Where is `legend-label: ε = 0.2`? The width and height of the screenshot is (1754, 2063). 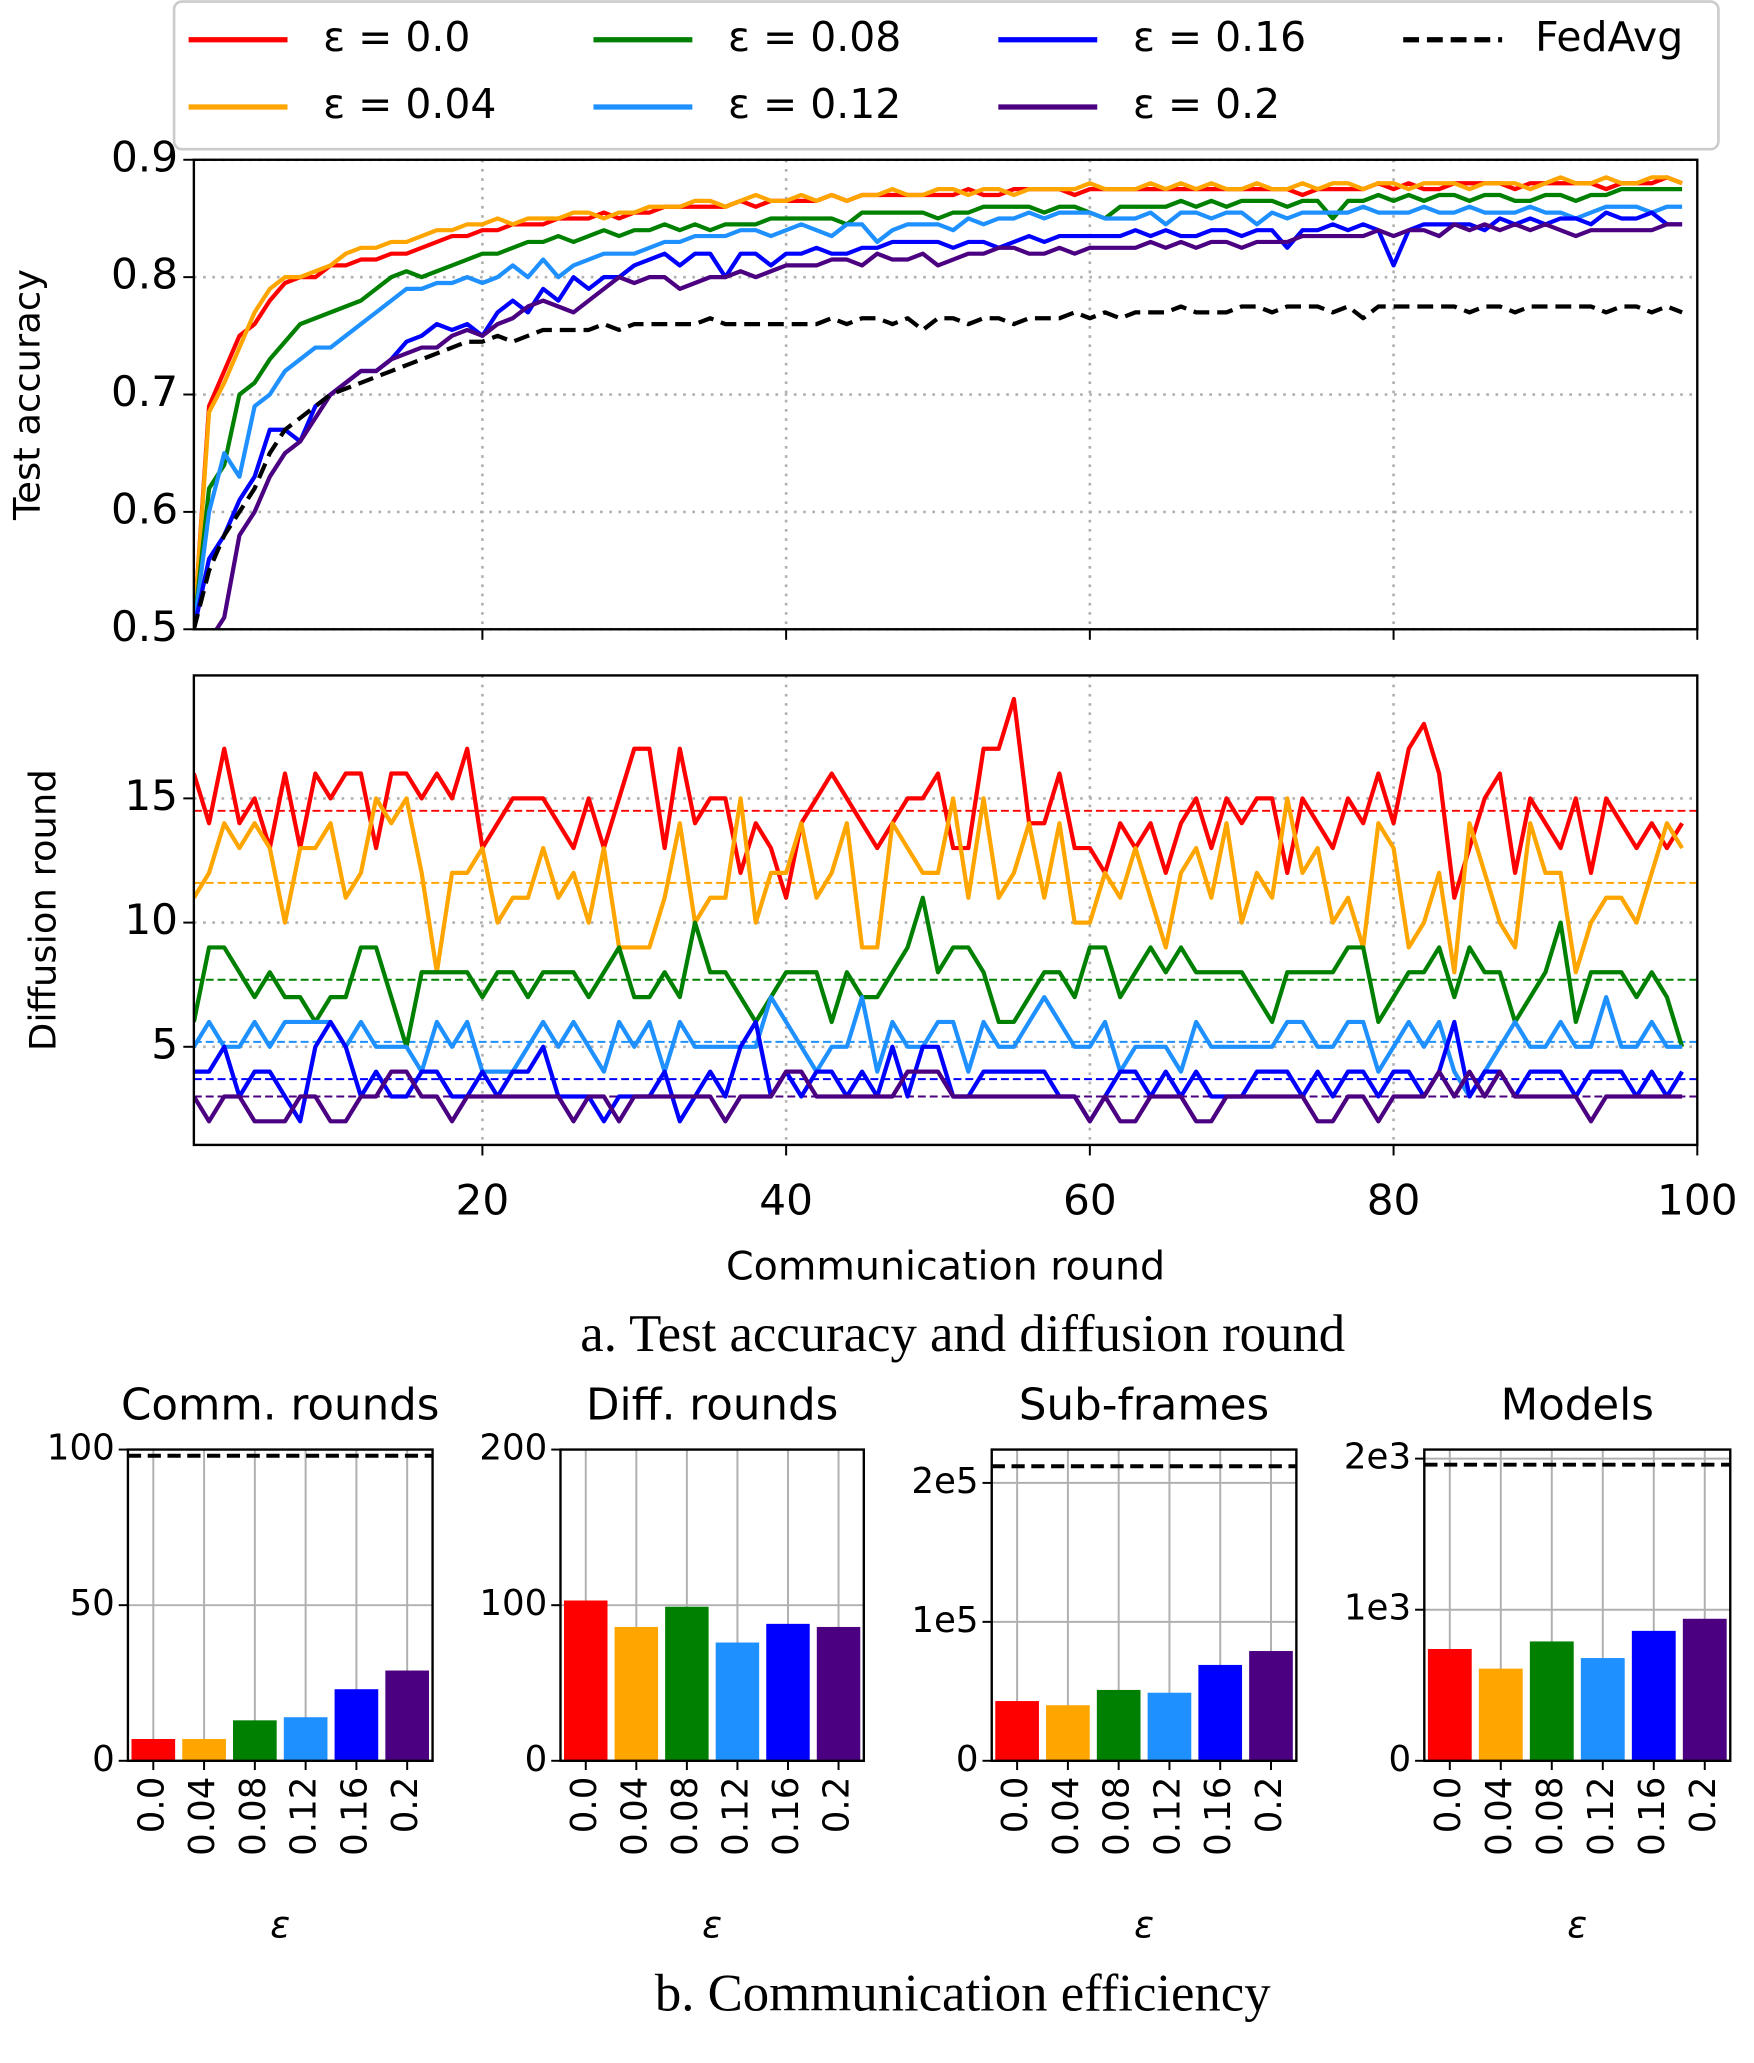 legend-label: ε = 0.2 is located at coordinates (1206, 104).